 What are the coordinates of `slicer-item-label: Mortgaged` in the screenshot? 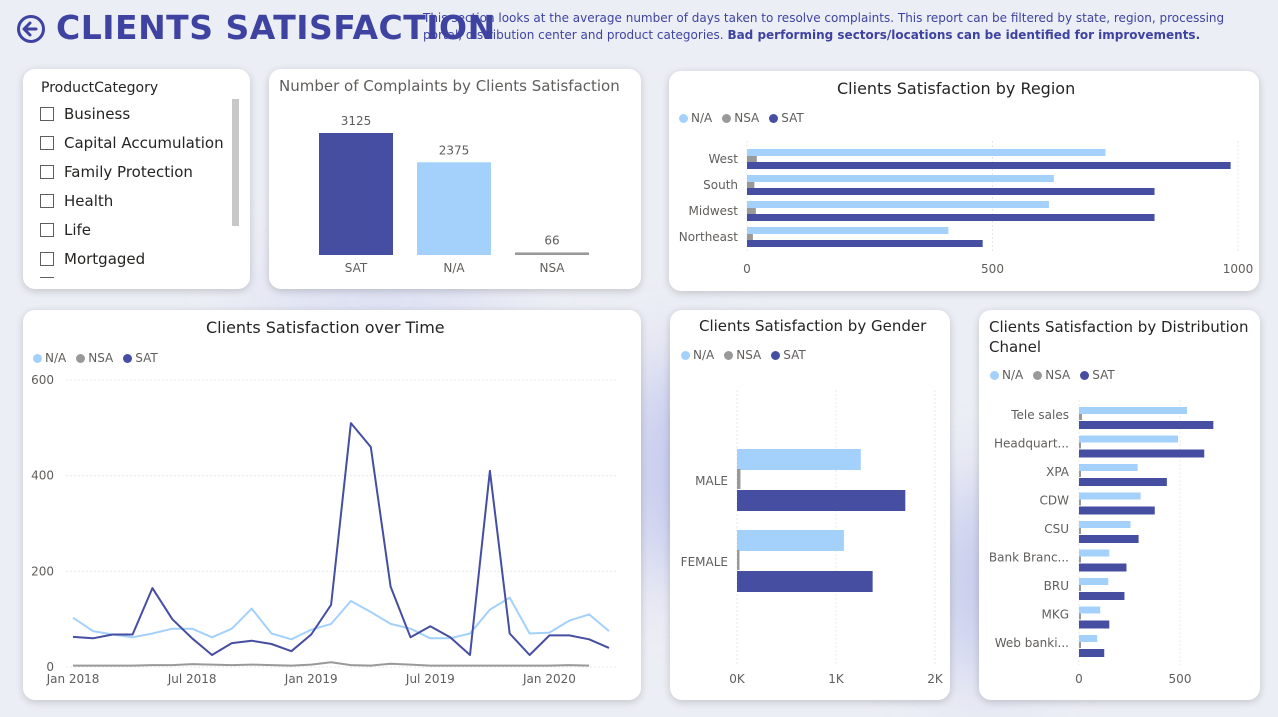 It's located at (105, 258).